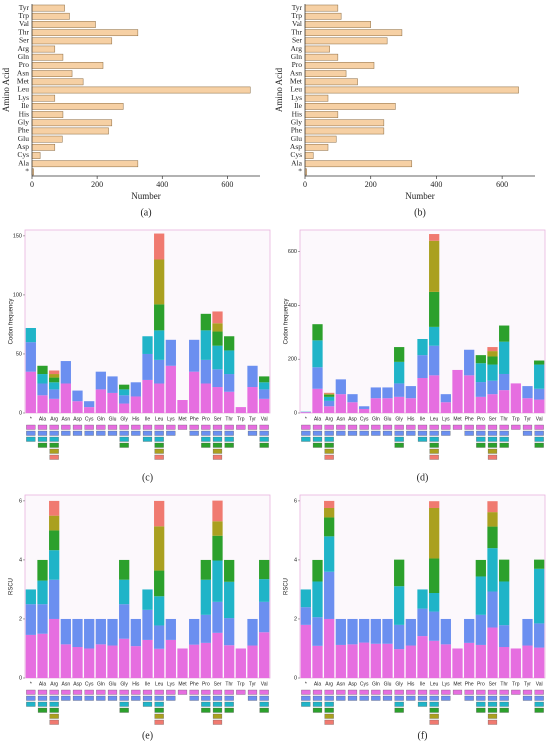 Image resolution: width=550 pixels, height=742 pixels. Describe the element at coordinates (292, 306) in the screenshot. I see `y-tick-label: 400` at that location.